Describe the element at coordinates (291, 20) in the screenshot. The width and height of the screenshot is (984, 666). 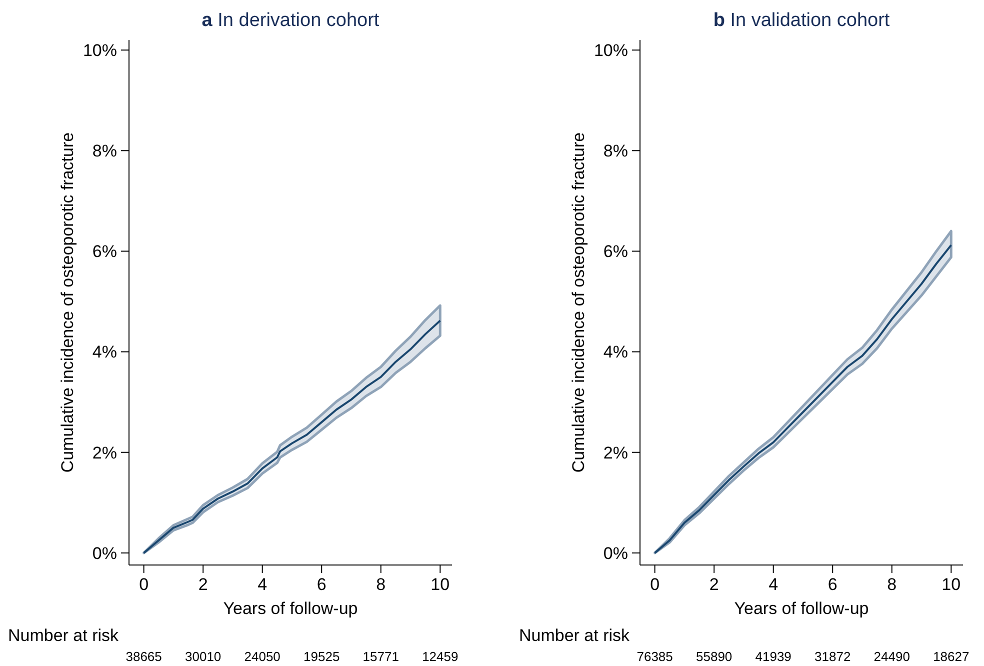
I see `chart-title: a In derivation cohort` at that location.